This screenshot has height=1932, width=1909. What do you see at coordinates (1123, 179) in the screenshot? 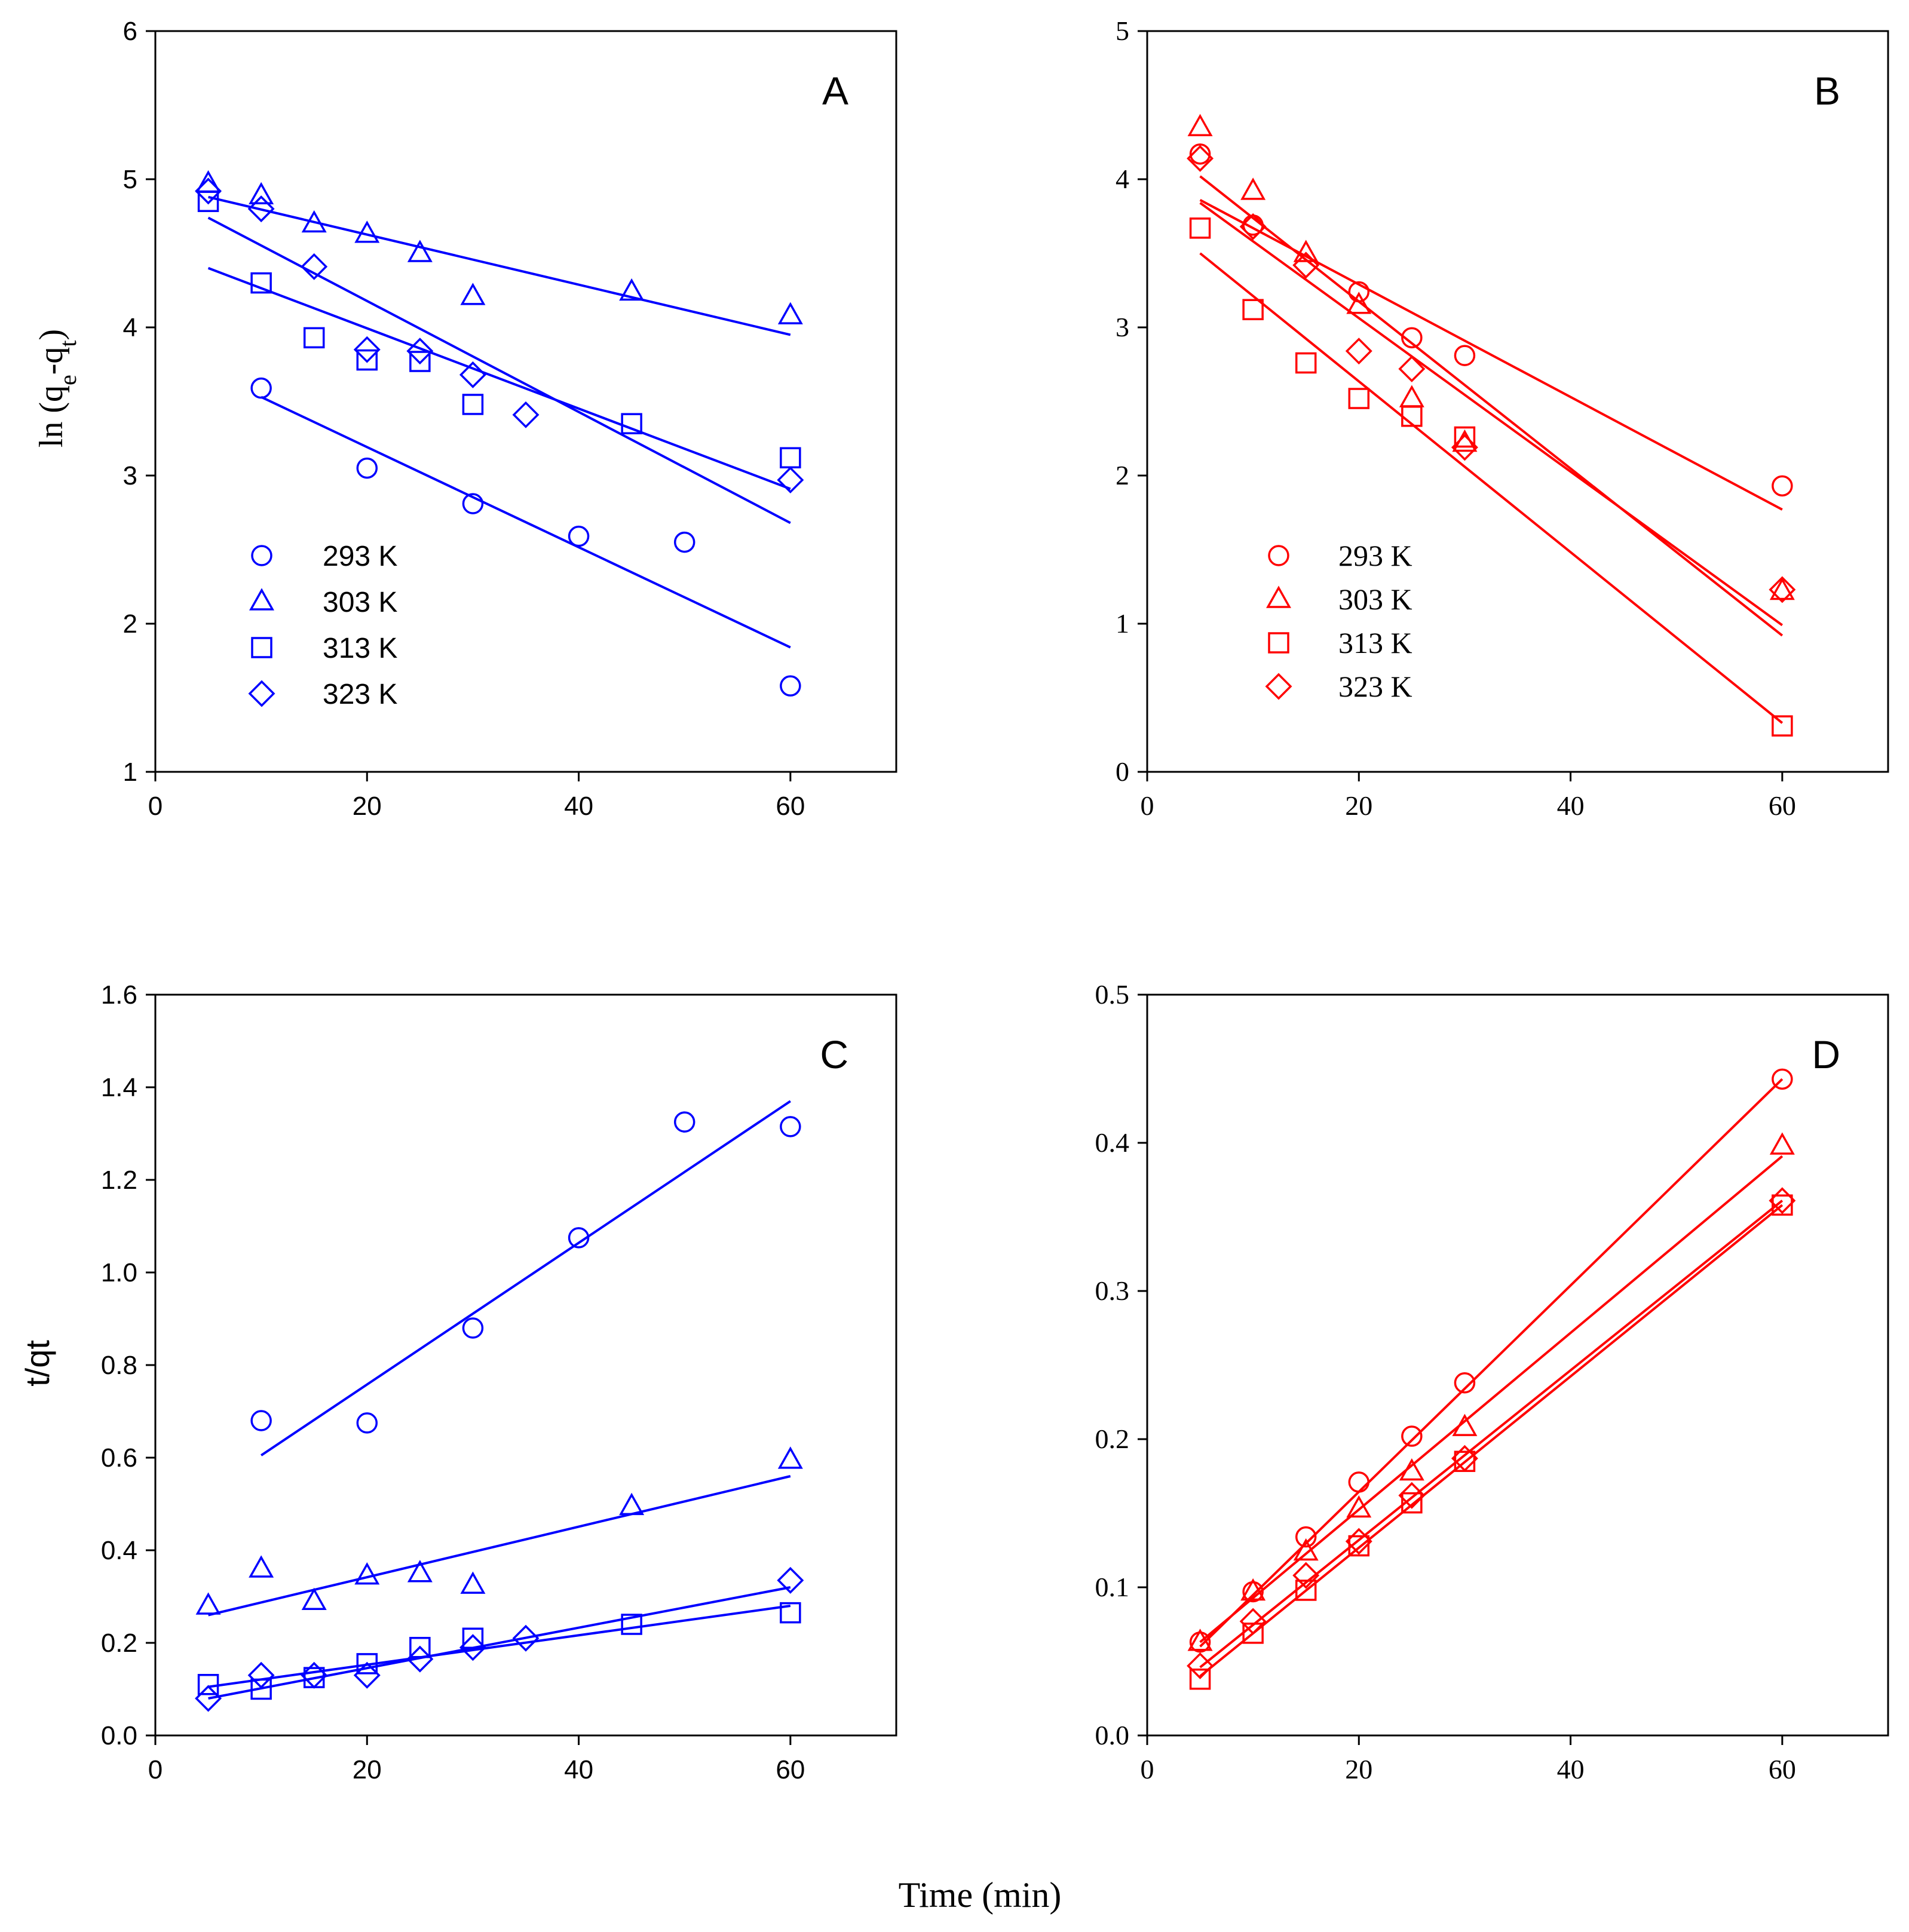
I see `y-tick-label: 4` at bounding box center [1123, 179].